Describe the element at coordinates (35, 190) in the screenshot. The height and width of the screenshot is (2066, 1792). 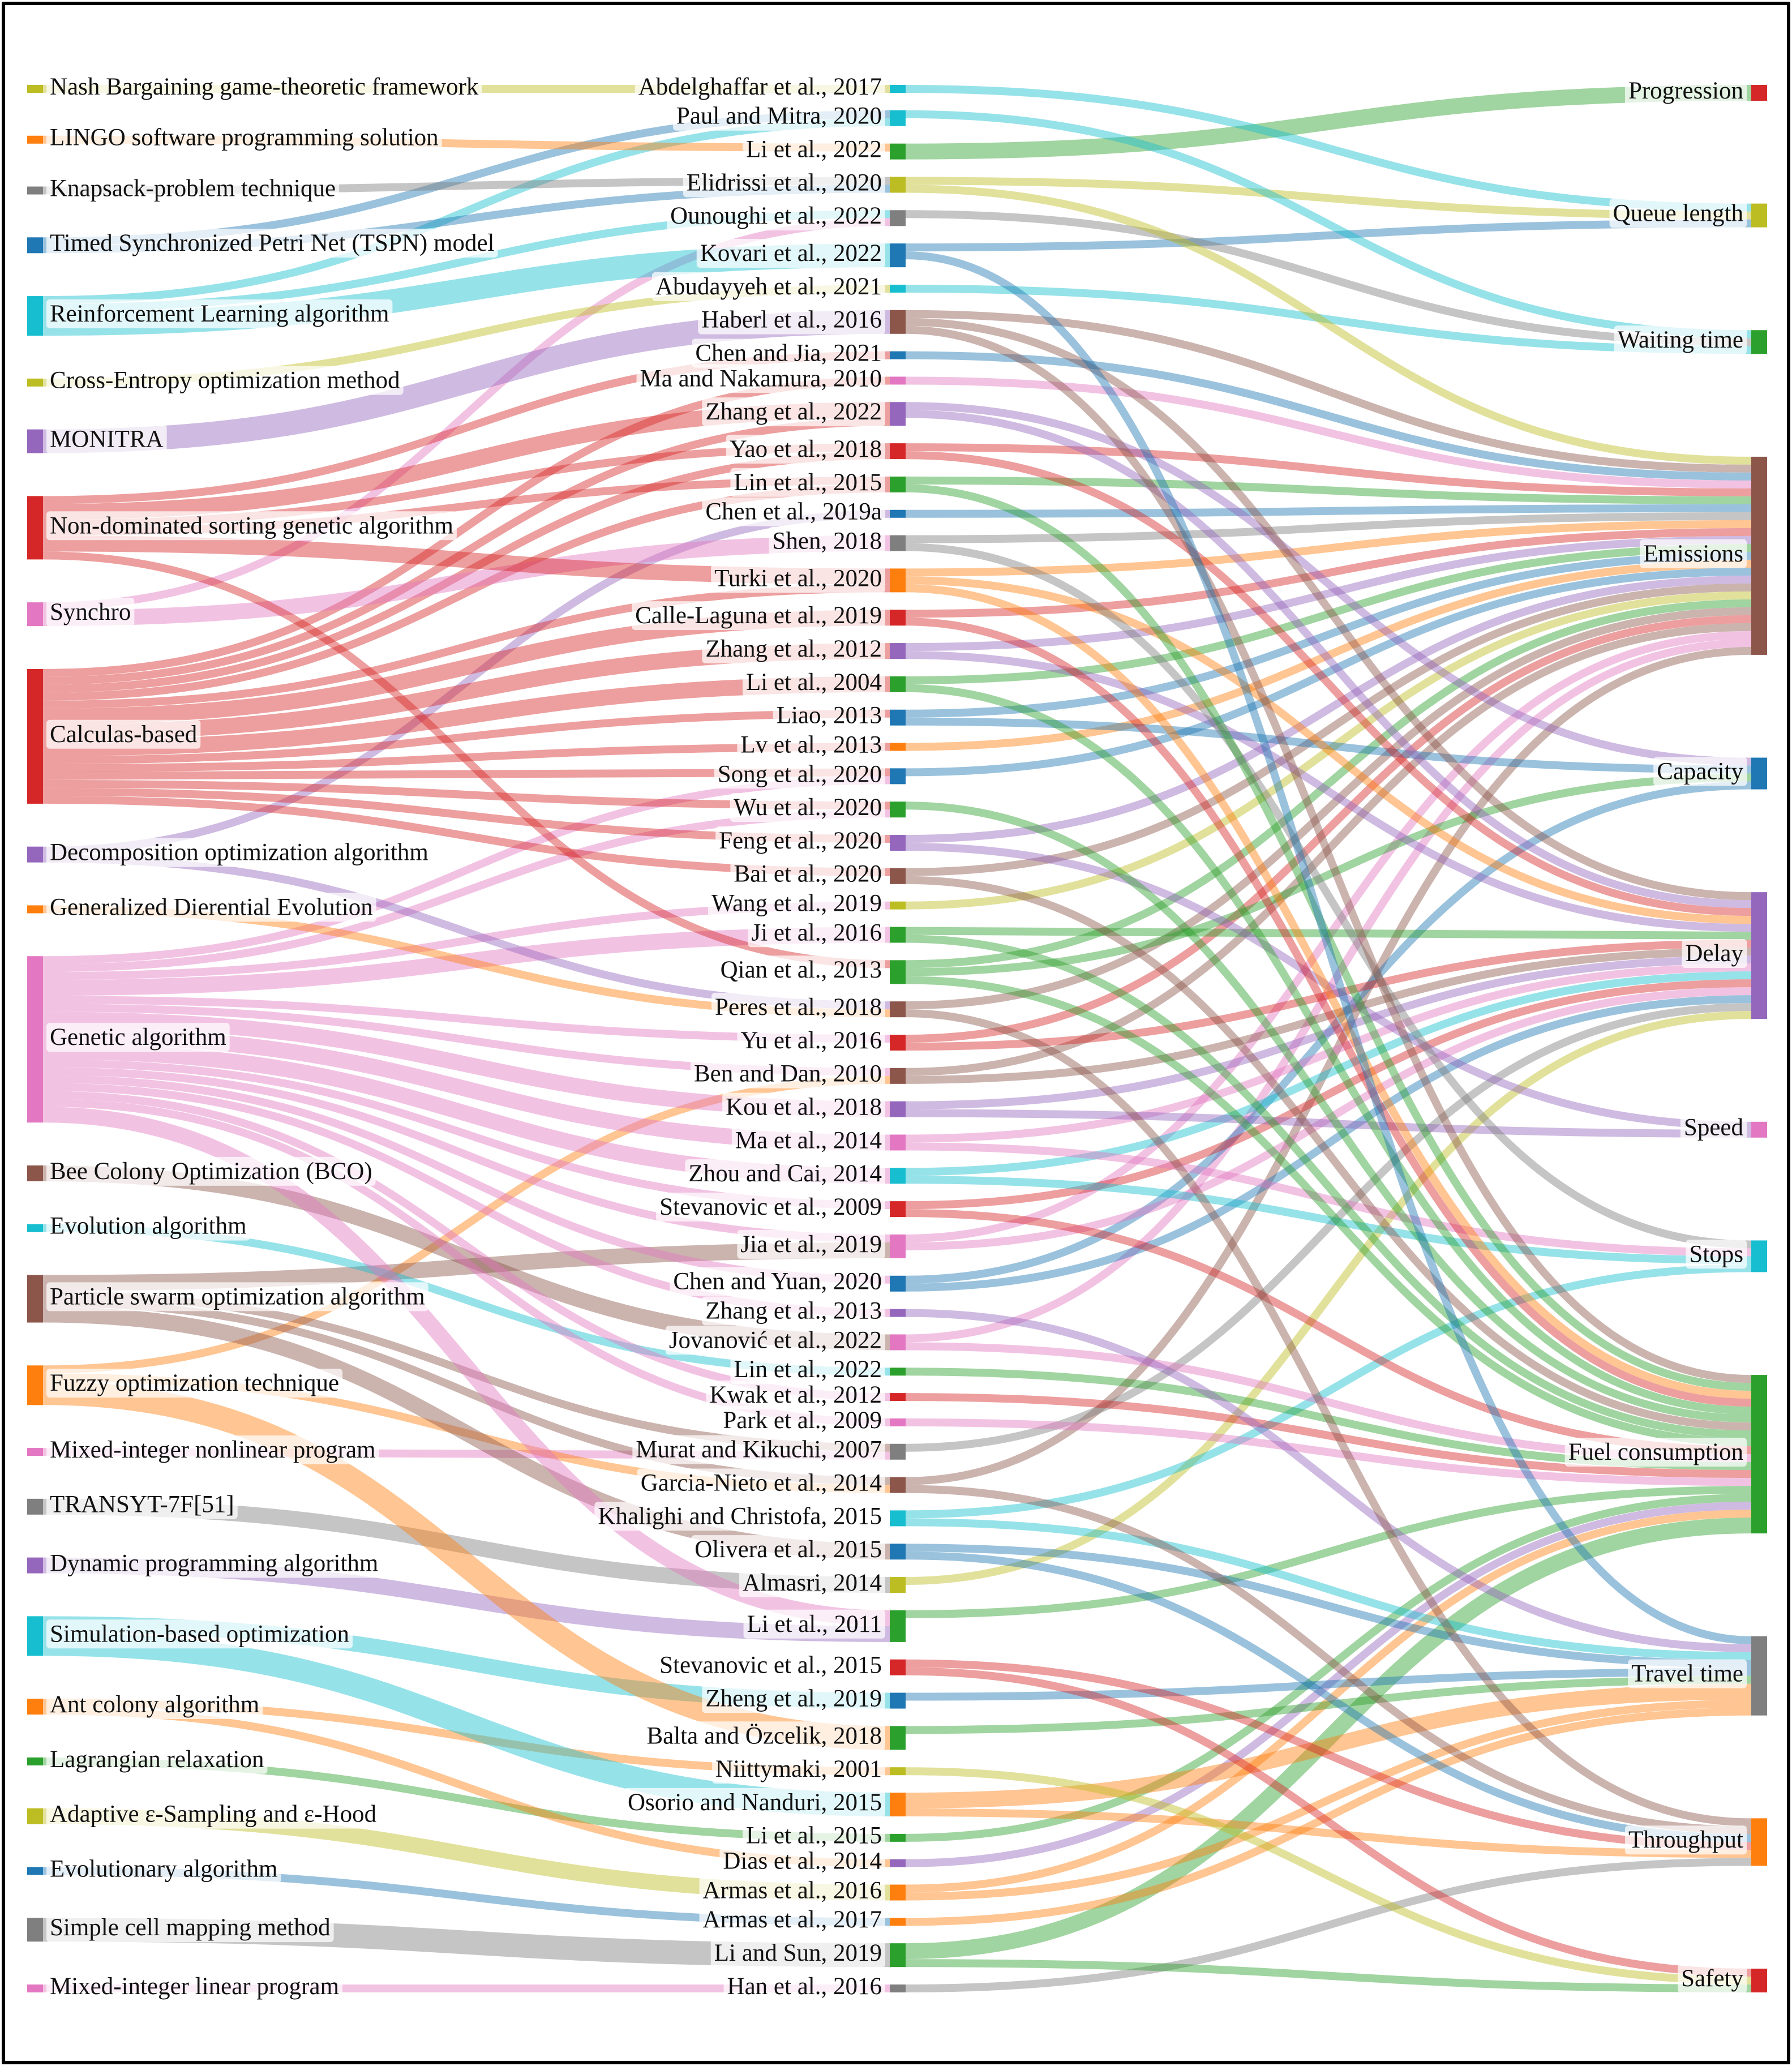
I see `node-knapsack-problem-technique` at that location.